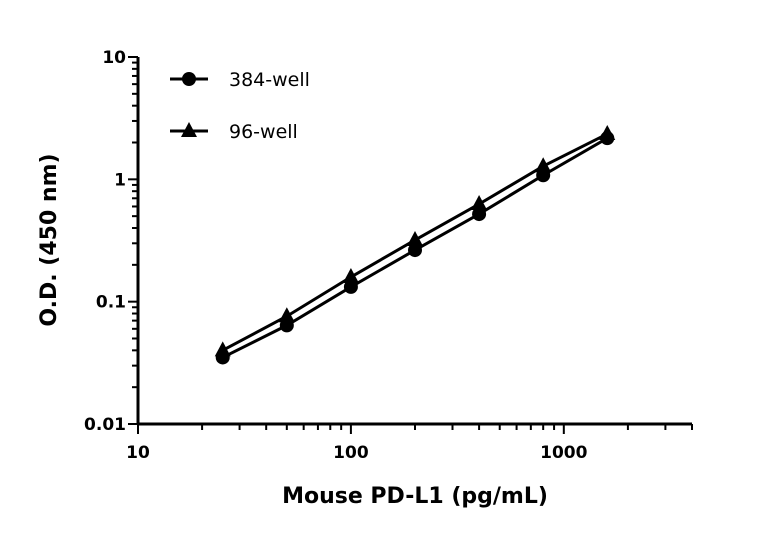  Describe the element at coordinates (269, 80) in the screenshot. I see `legend-label: 384-well` at that location.